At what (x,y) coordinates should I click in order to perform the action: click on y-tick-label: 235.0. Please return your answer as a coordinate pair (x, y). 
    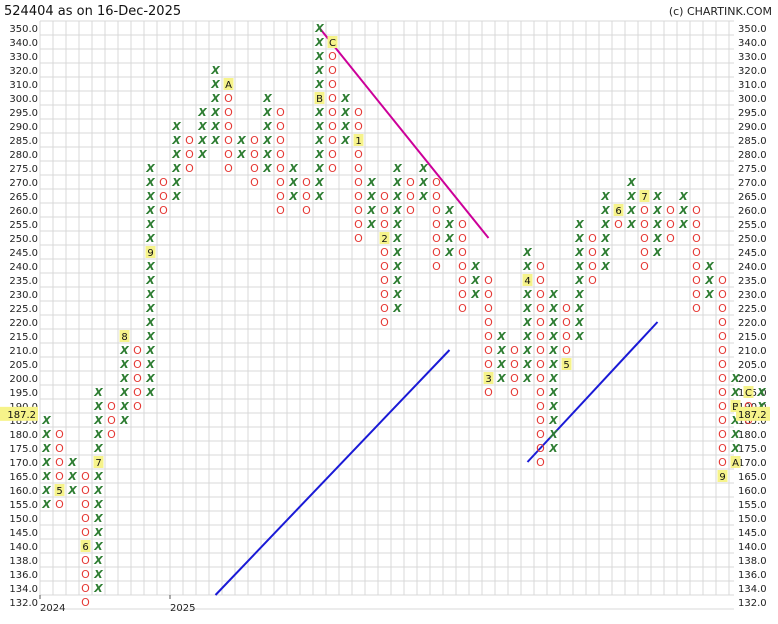
    Looking at the image, I should click on (23, 281).